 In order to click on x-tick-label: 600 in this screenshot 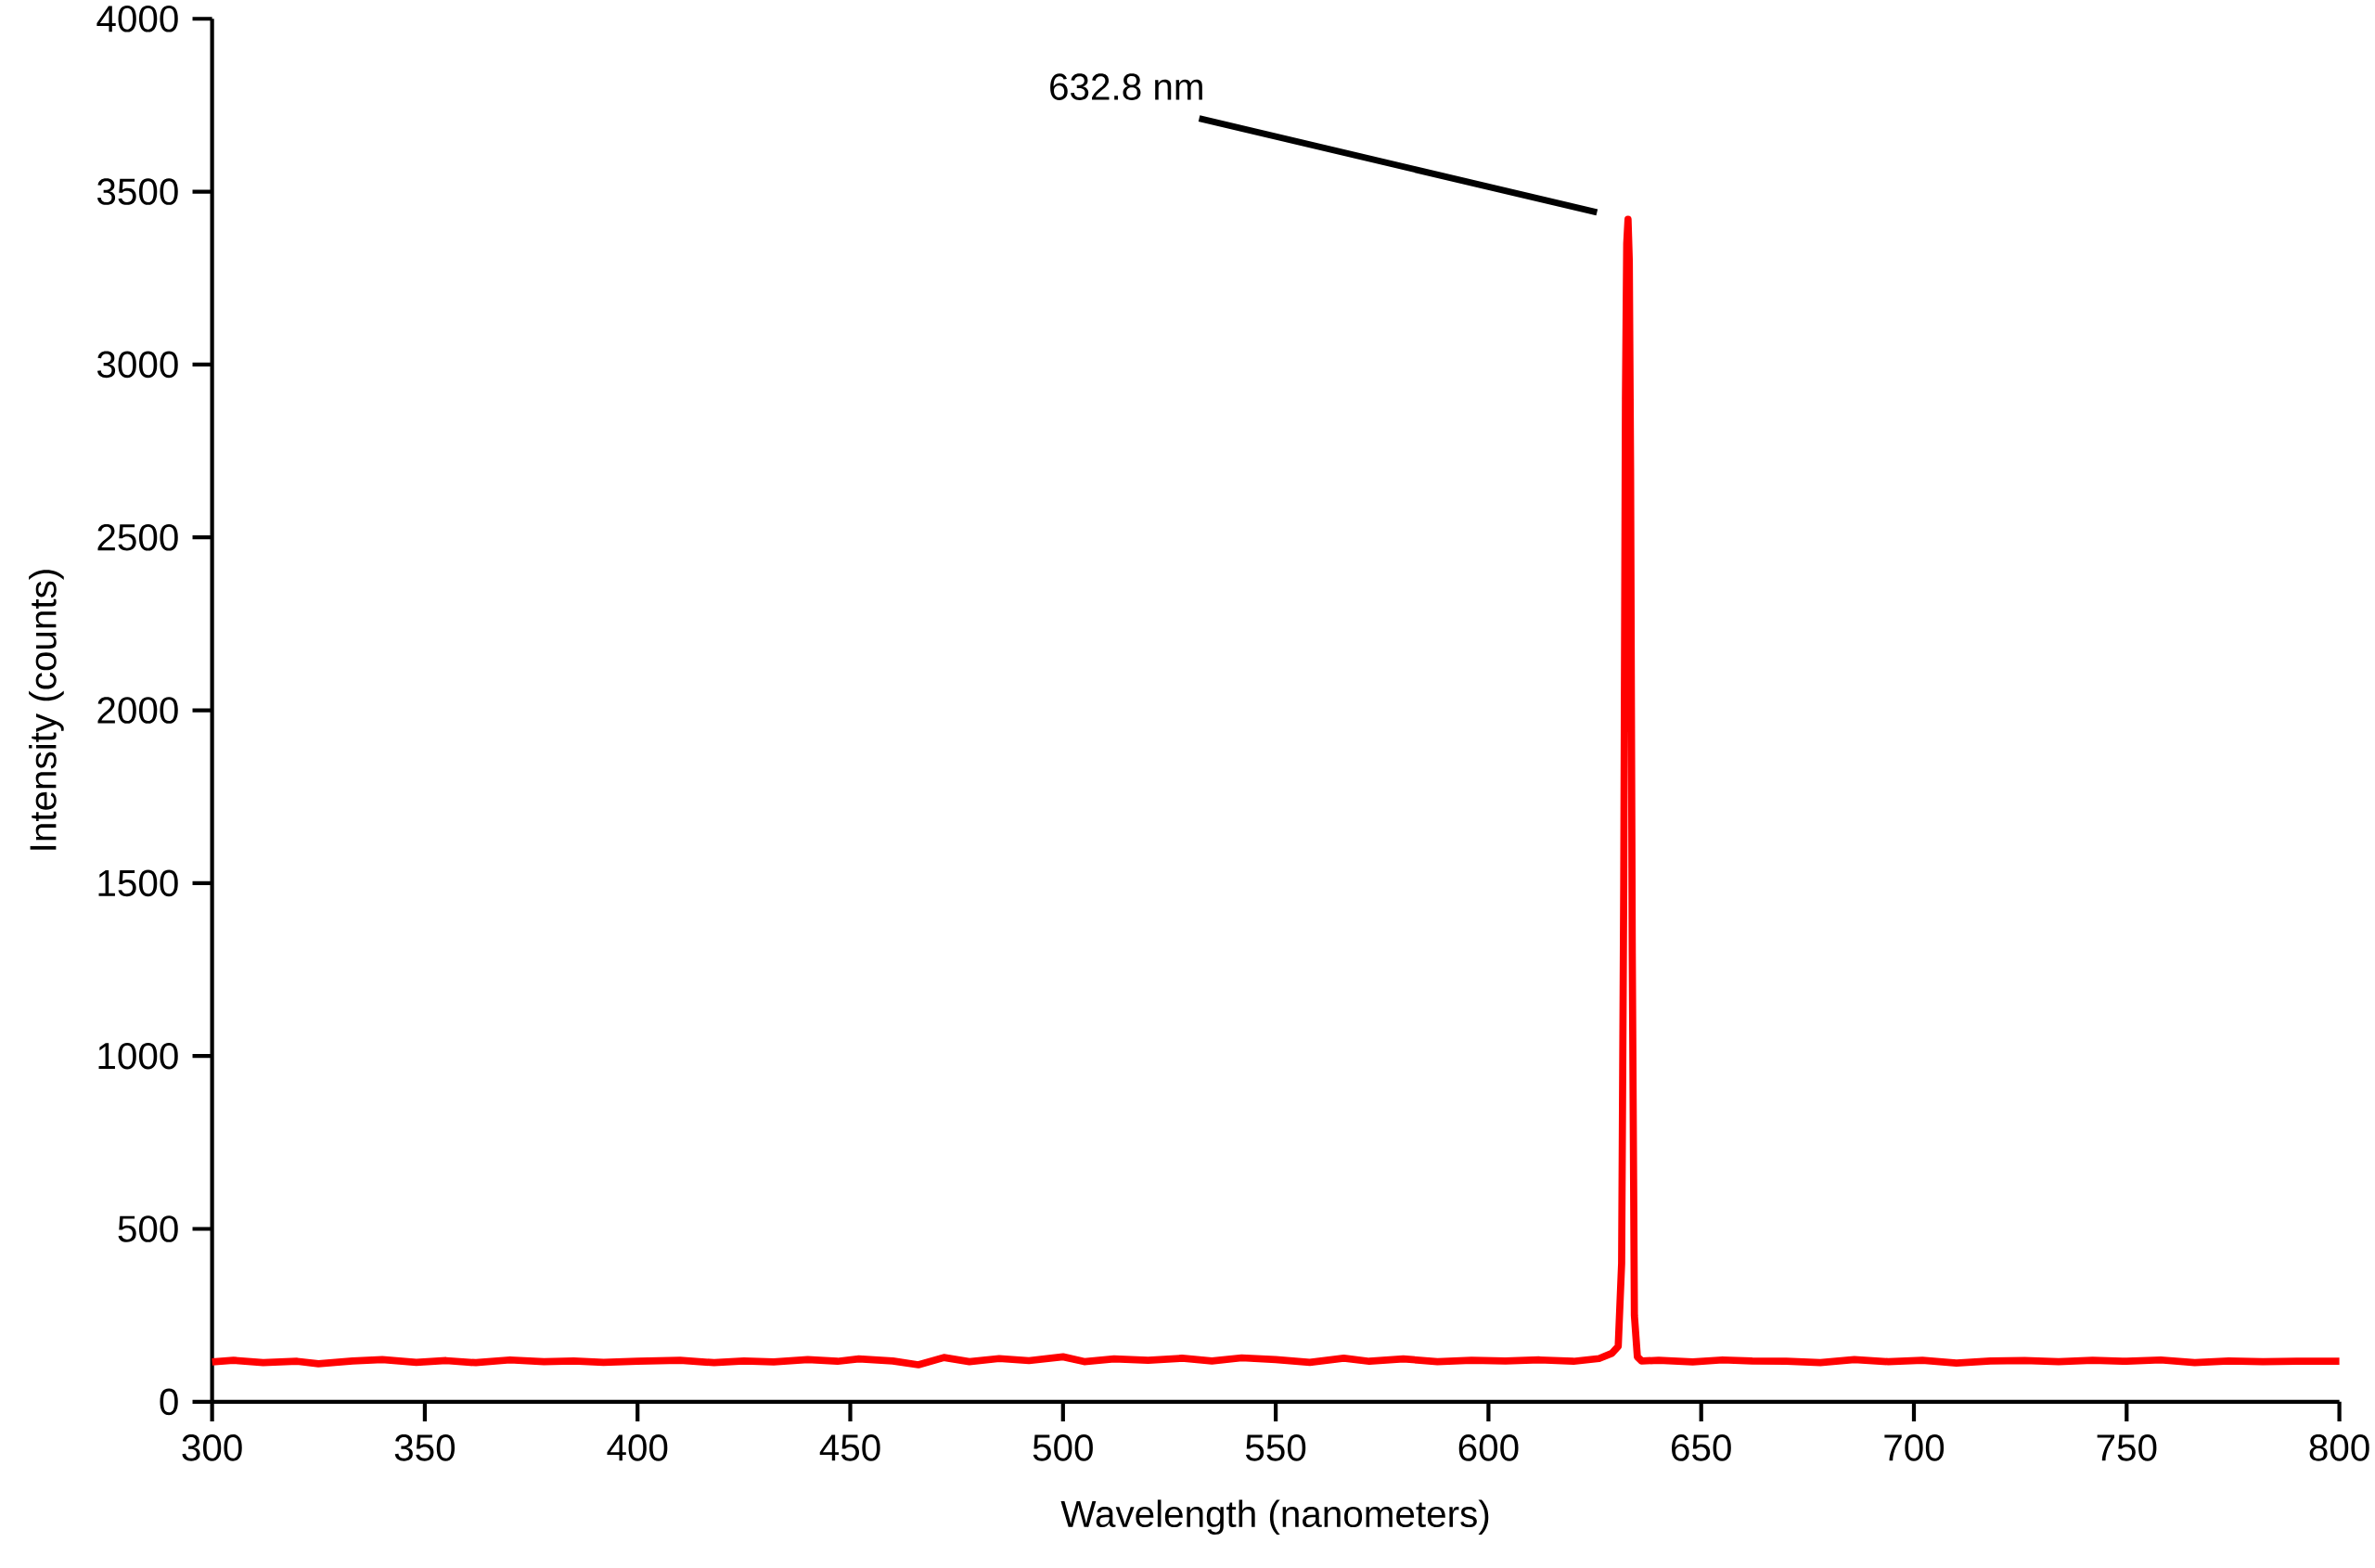, I will do `click(1488, 1447)`.